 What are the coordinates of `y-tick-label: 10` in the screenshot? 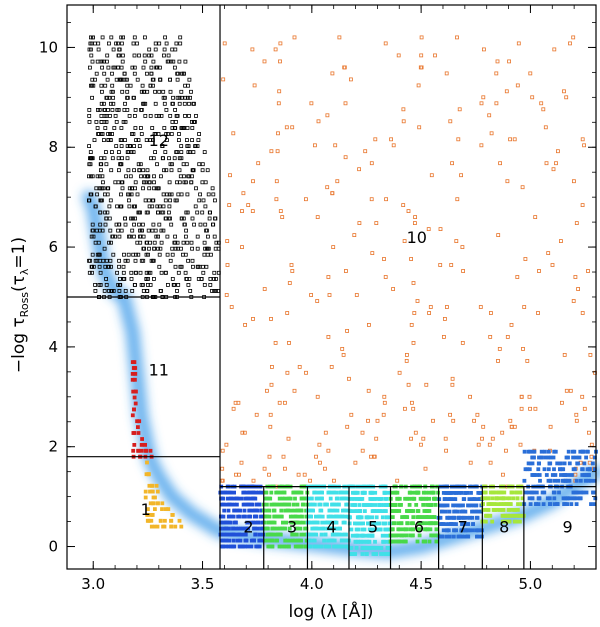 It's located at (48, 47).